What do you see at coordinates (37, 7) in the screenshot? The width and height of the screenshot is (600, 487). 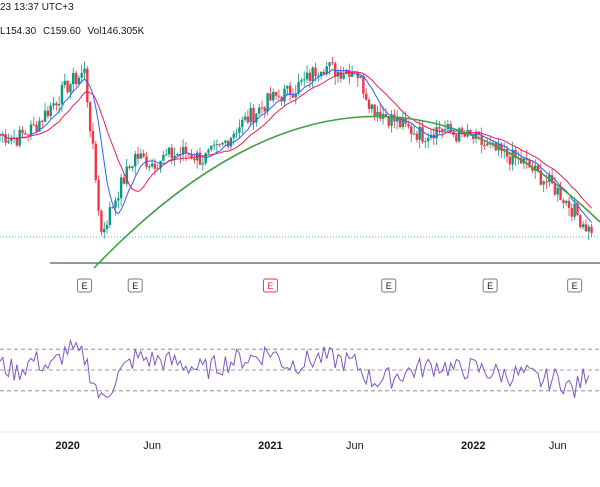 I see `timestamp: 23 13:37 UTC+3` at bounding box center [37, 7].